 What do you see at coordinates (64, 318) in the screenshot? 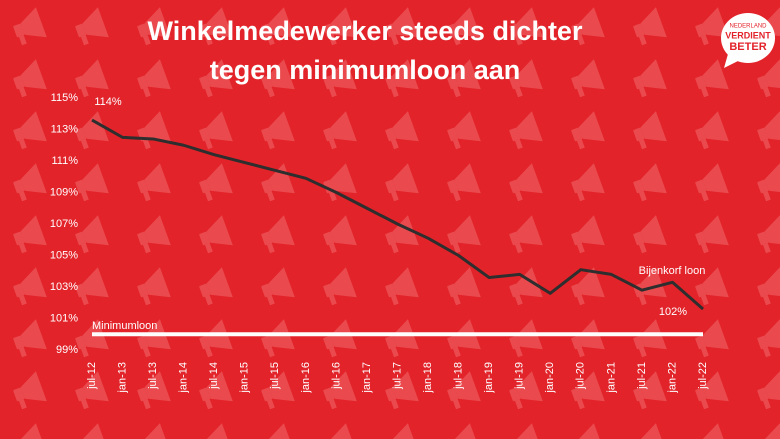
I see `y-tick-label: 101%` at bounding box center [64, 318].